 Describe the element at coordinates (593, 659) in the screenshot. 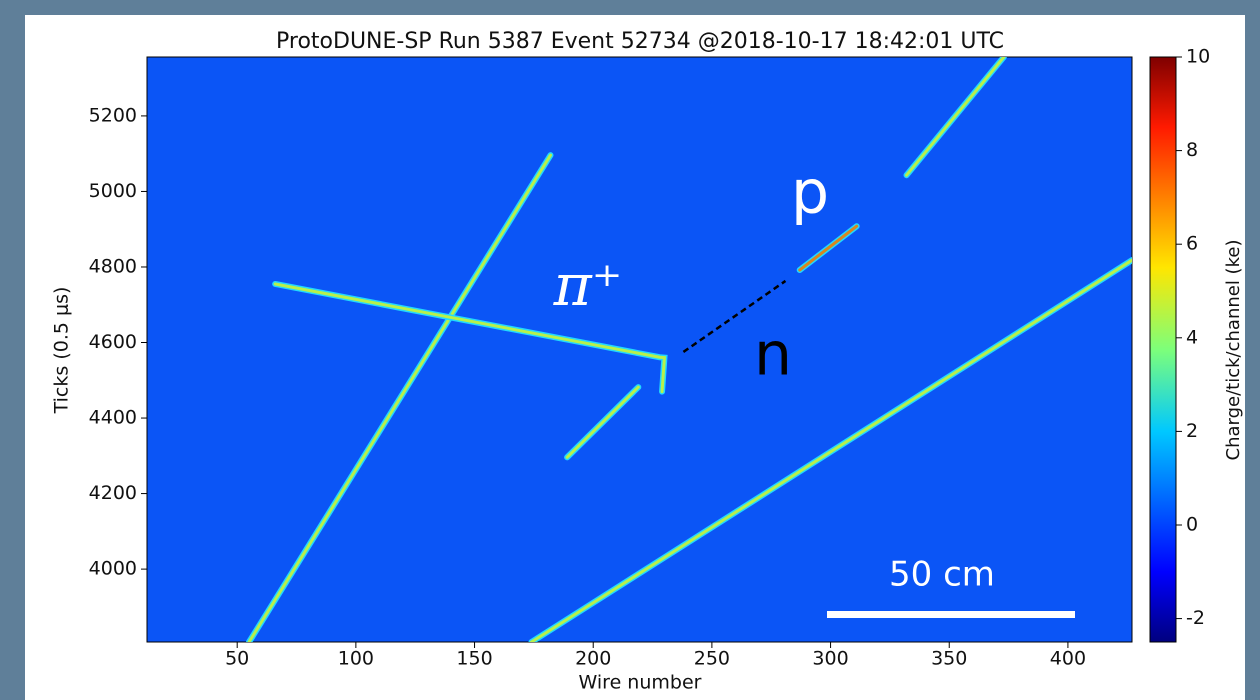

I see `x-tick-label: 200` at that location.